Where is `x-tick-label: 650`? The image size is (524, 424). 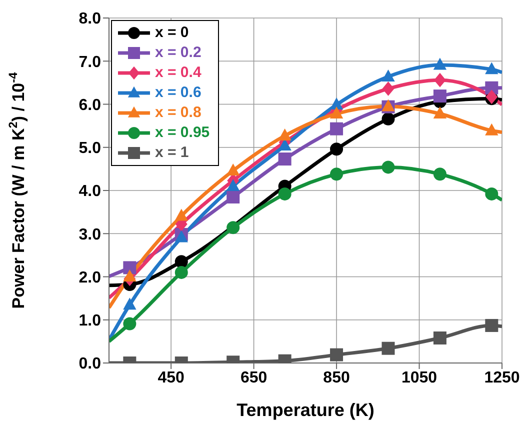
x-tick-label: 650 is located at coordinates (254, 377).